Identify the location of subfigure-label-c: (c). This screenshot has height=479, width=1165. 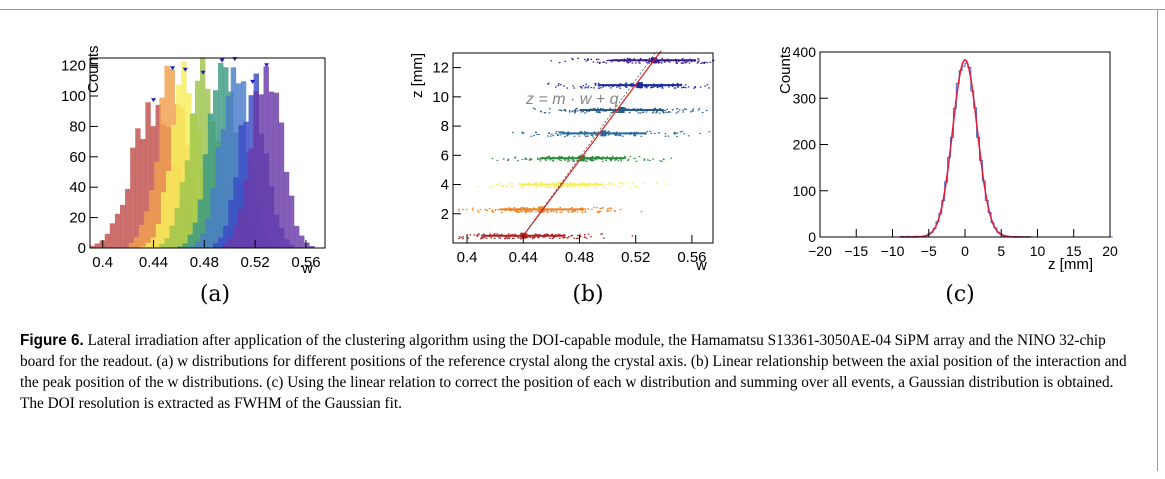
(960, 294).